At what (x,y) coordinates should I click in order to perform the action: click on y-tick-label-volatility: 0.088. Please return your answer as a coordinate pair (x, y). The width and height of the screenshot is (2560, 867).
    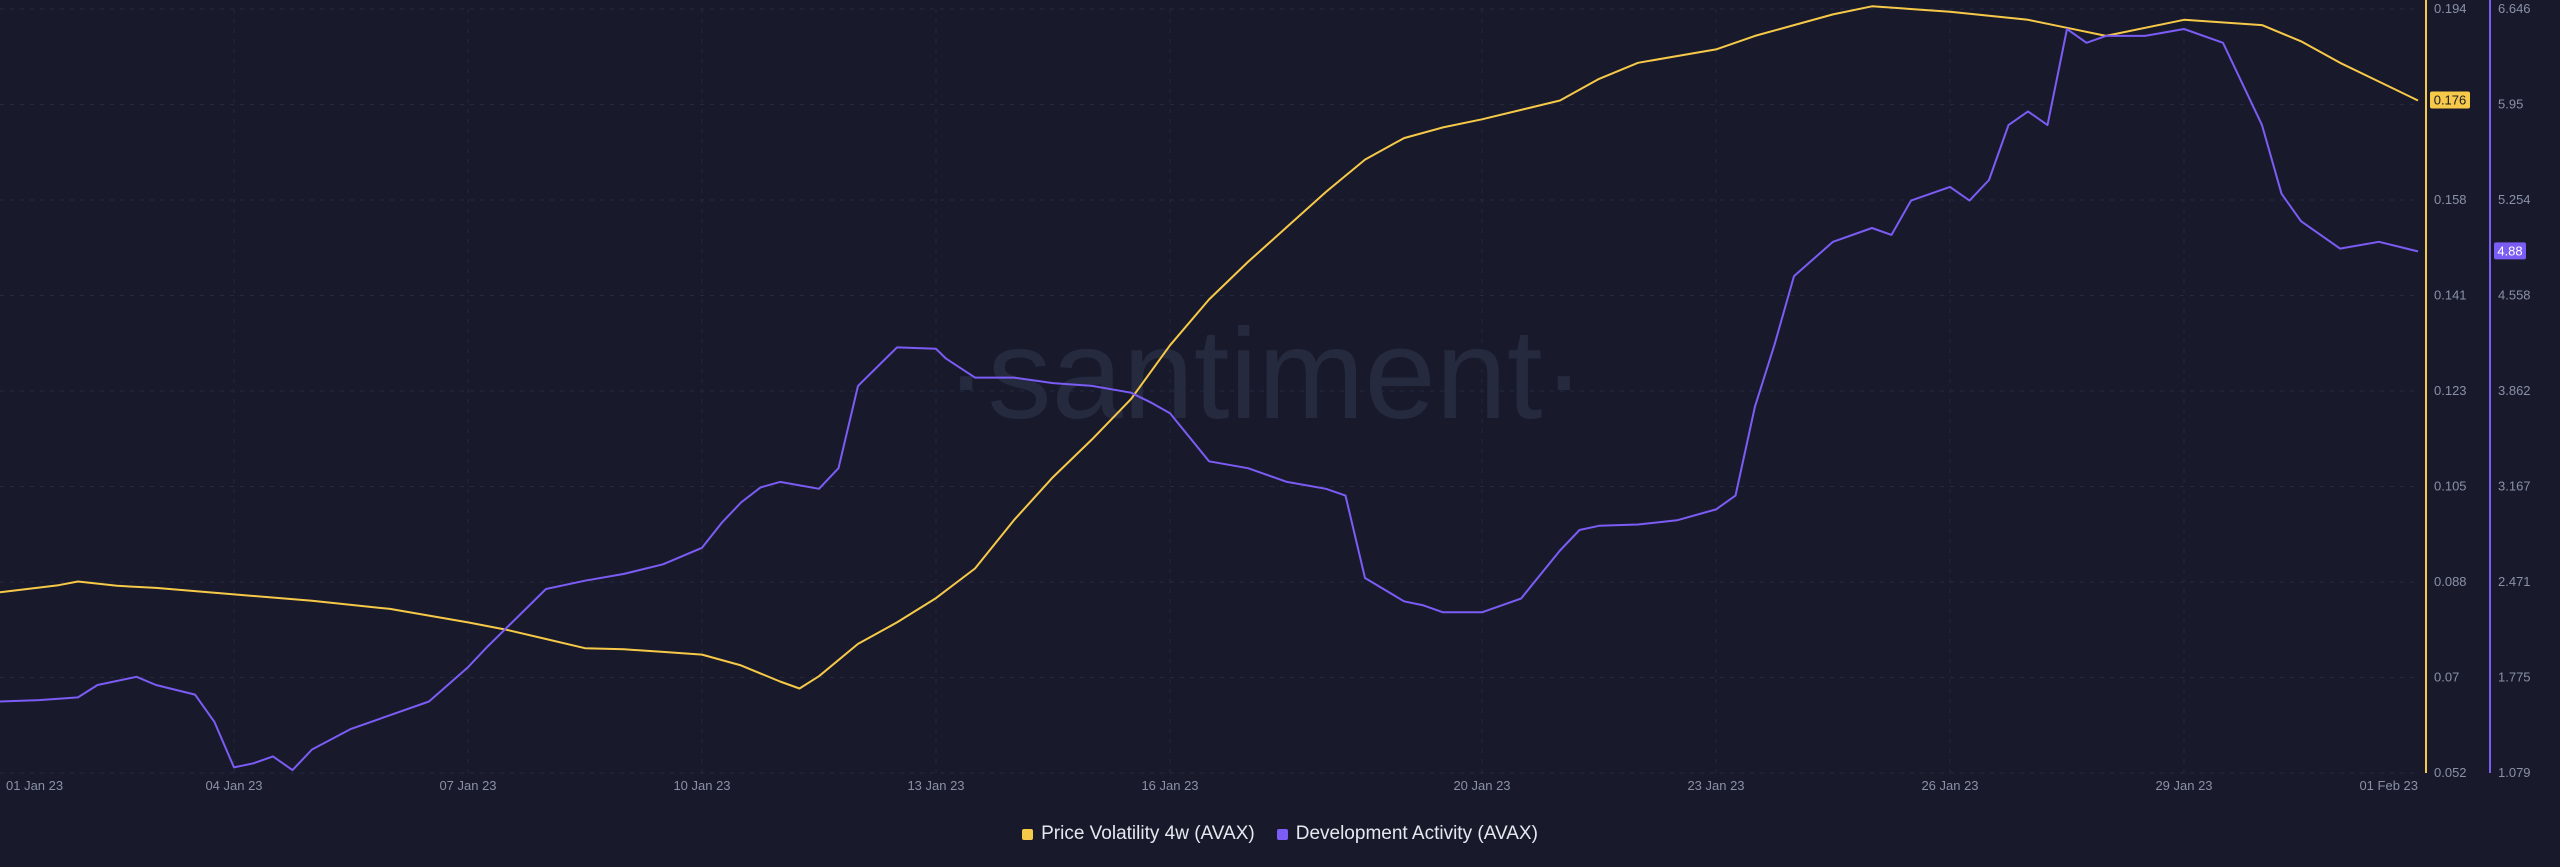
    Looking at the image, I should click on (2450, 581).